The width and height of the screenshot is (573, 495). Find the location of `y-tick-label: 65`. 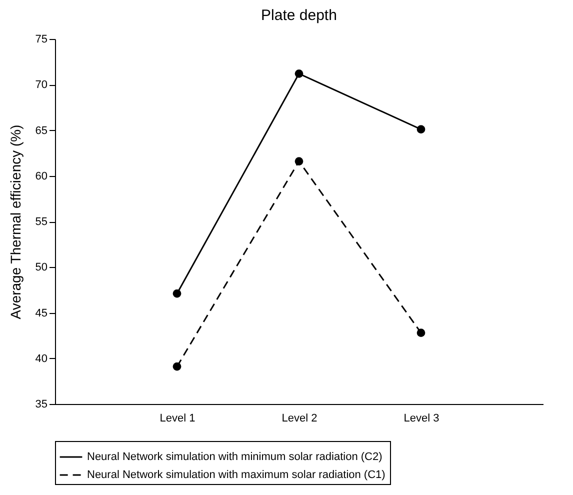

y-tick-label: 65 is located at coordinates (41, 130).